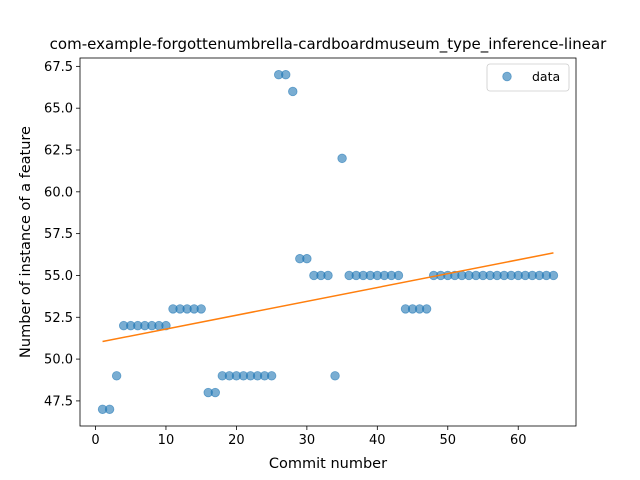 This screenshot has width=640, height=480. What do you see at coordinates (58, 276) in the screenshot?
I see `y-tick-label: 55.0` at bounding box center [58, 276].